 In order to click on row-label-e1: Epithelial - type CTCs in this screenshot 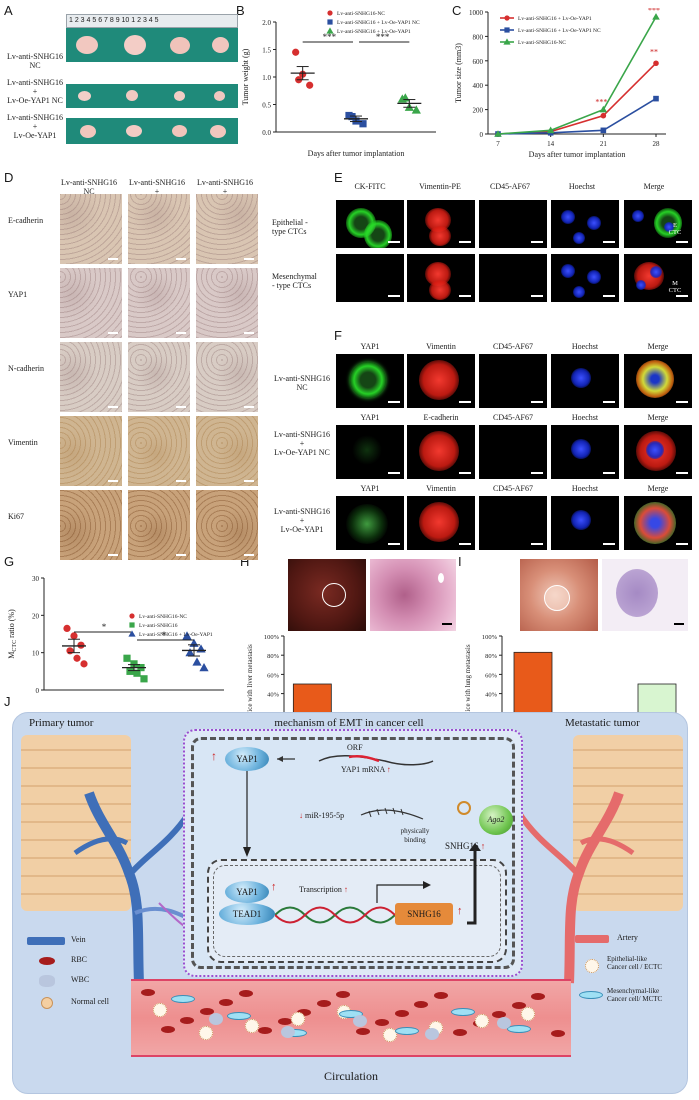, I will do `click(290, 227)`.